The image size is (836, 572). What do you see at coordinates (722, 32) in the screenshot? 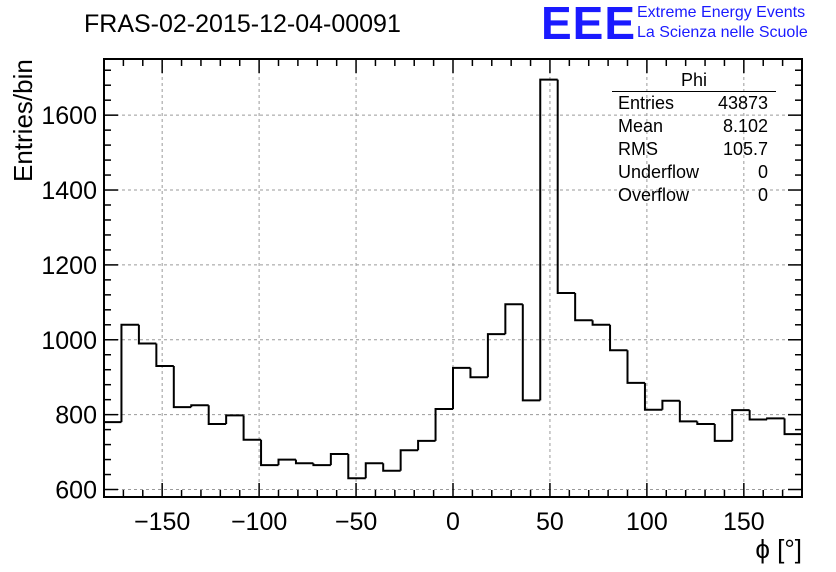
I see `logo-line-2: La Scienza nelle Scuole` at bounding box center [722, 32].